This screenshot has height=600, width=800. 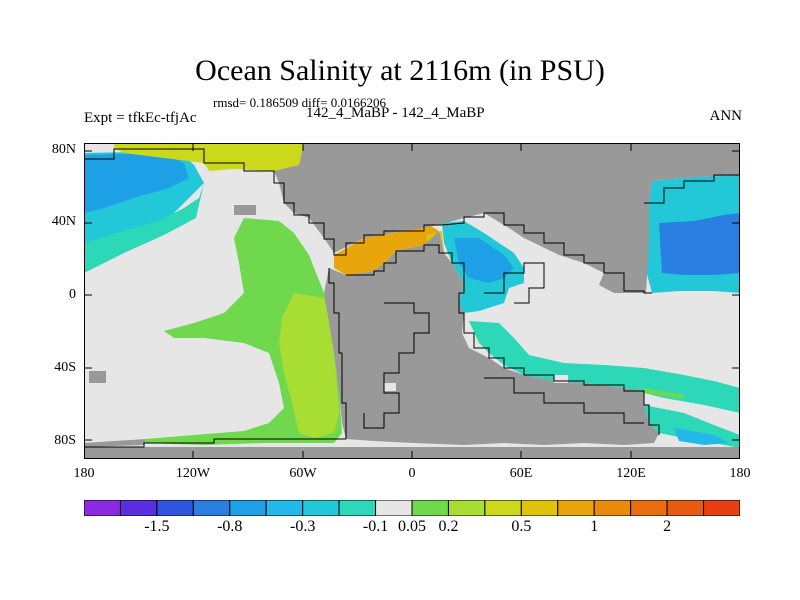 What do you see at coordinates (521, 473) in the screenshot?
I see `x-tick-label: 60E` at bounding box center [521, 473].